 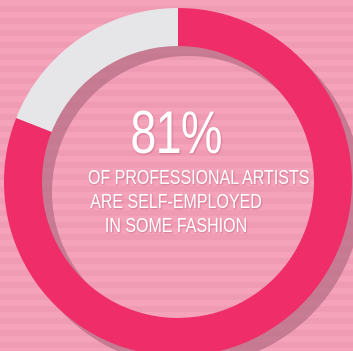 I want to click on caption-line-1: OF PROFESSIONAL ARTISTS, so click(x=199, y=178).